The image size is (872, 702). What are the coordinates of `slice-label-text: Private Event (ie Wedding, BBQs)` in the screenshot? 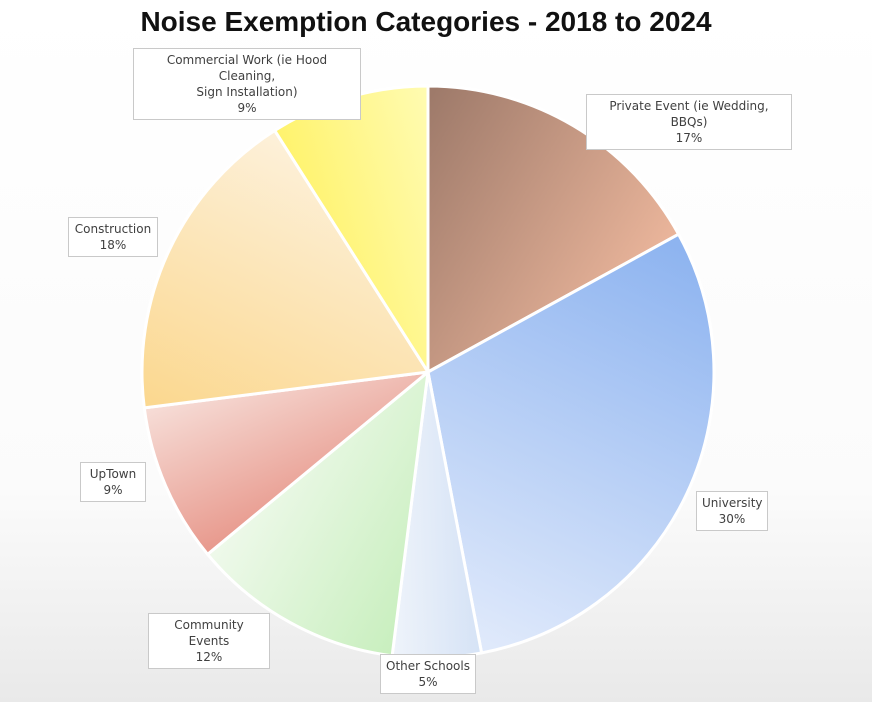 It's located at (689, 114).